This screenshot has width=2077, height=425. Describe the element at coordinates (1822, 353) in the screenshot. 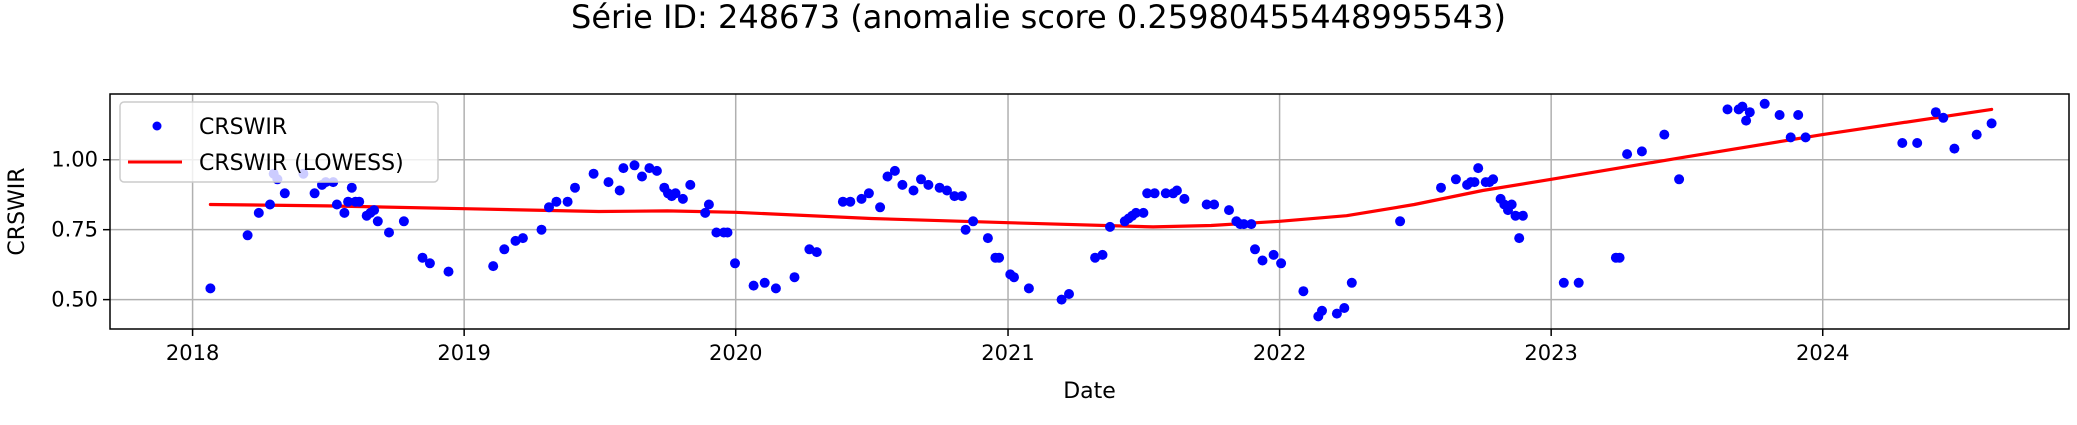

I see `x-tick-label: 2024` at that location.